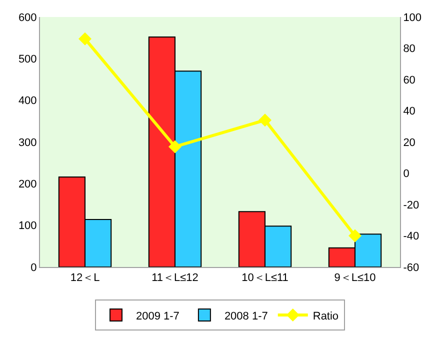 The height and width of the screenshot is (342, 440). What do you see at coordinates (325, 316) in the screenshot?
I see `legend-label: Ratio` at bounding box center [325, 316].